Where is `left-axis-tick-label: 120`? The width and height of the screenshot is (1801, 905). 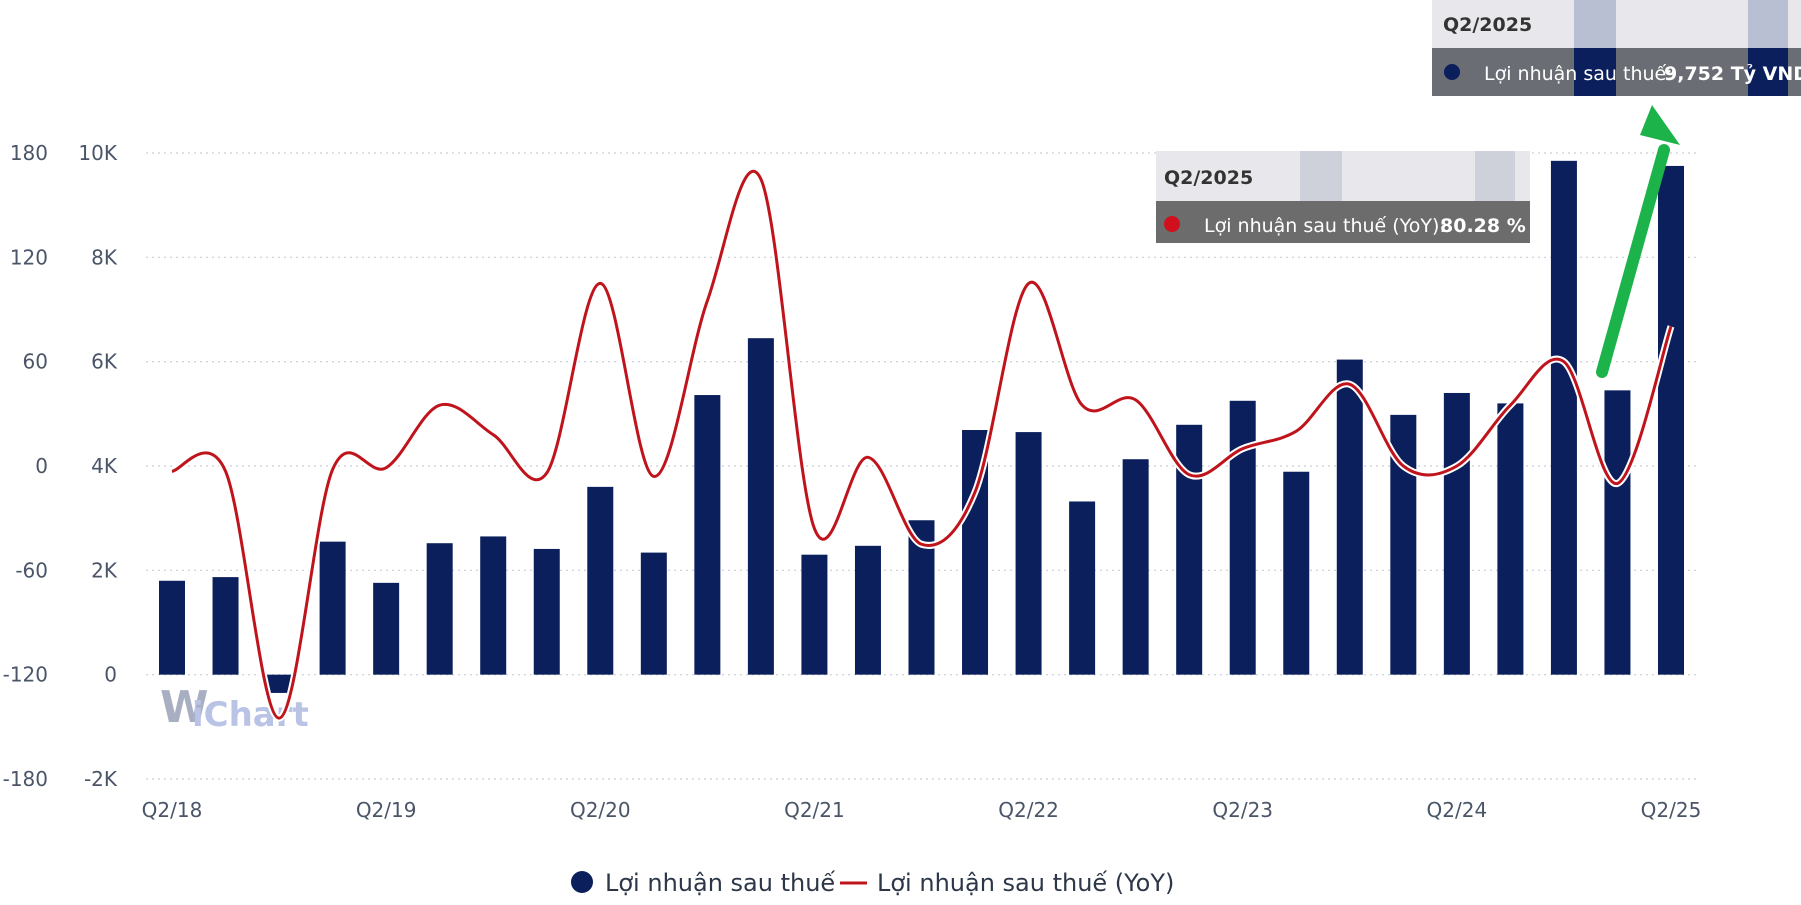
left-axis-tick-label: 120 is located at coordinates (29, 257).